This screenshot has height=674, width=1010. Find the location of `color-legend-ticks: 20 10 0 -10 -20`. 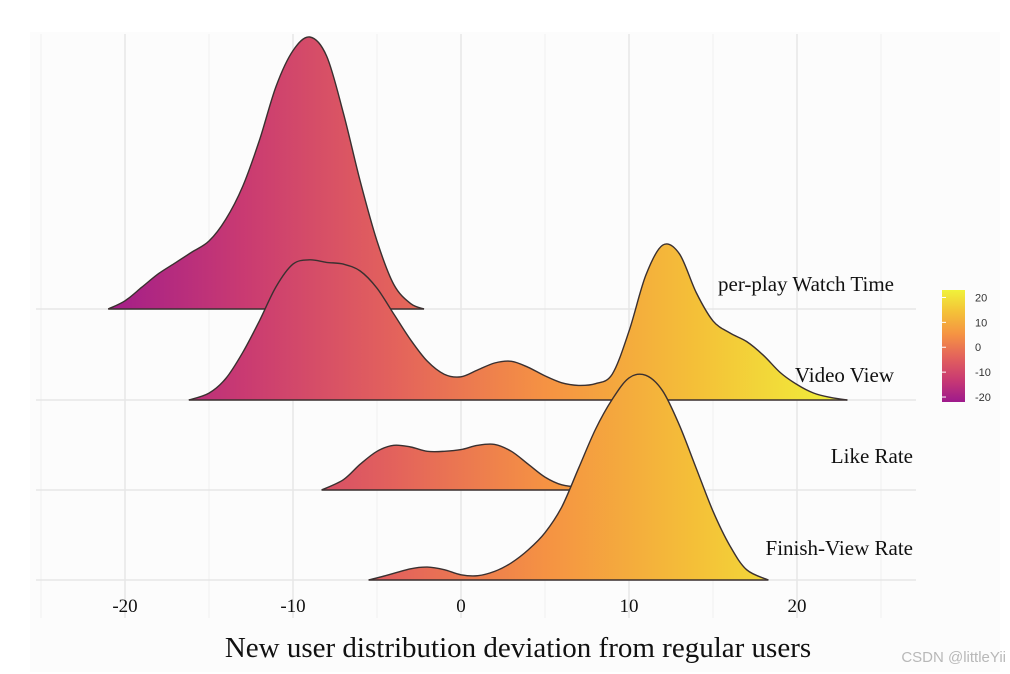

color-legend-ticks: 20 10 0 -10 -20 is located at coordinates (966, 348).